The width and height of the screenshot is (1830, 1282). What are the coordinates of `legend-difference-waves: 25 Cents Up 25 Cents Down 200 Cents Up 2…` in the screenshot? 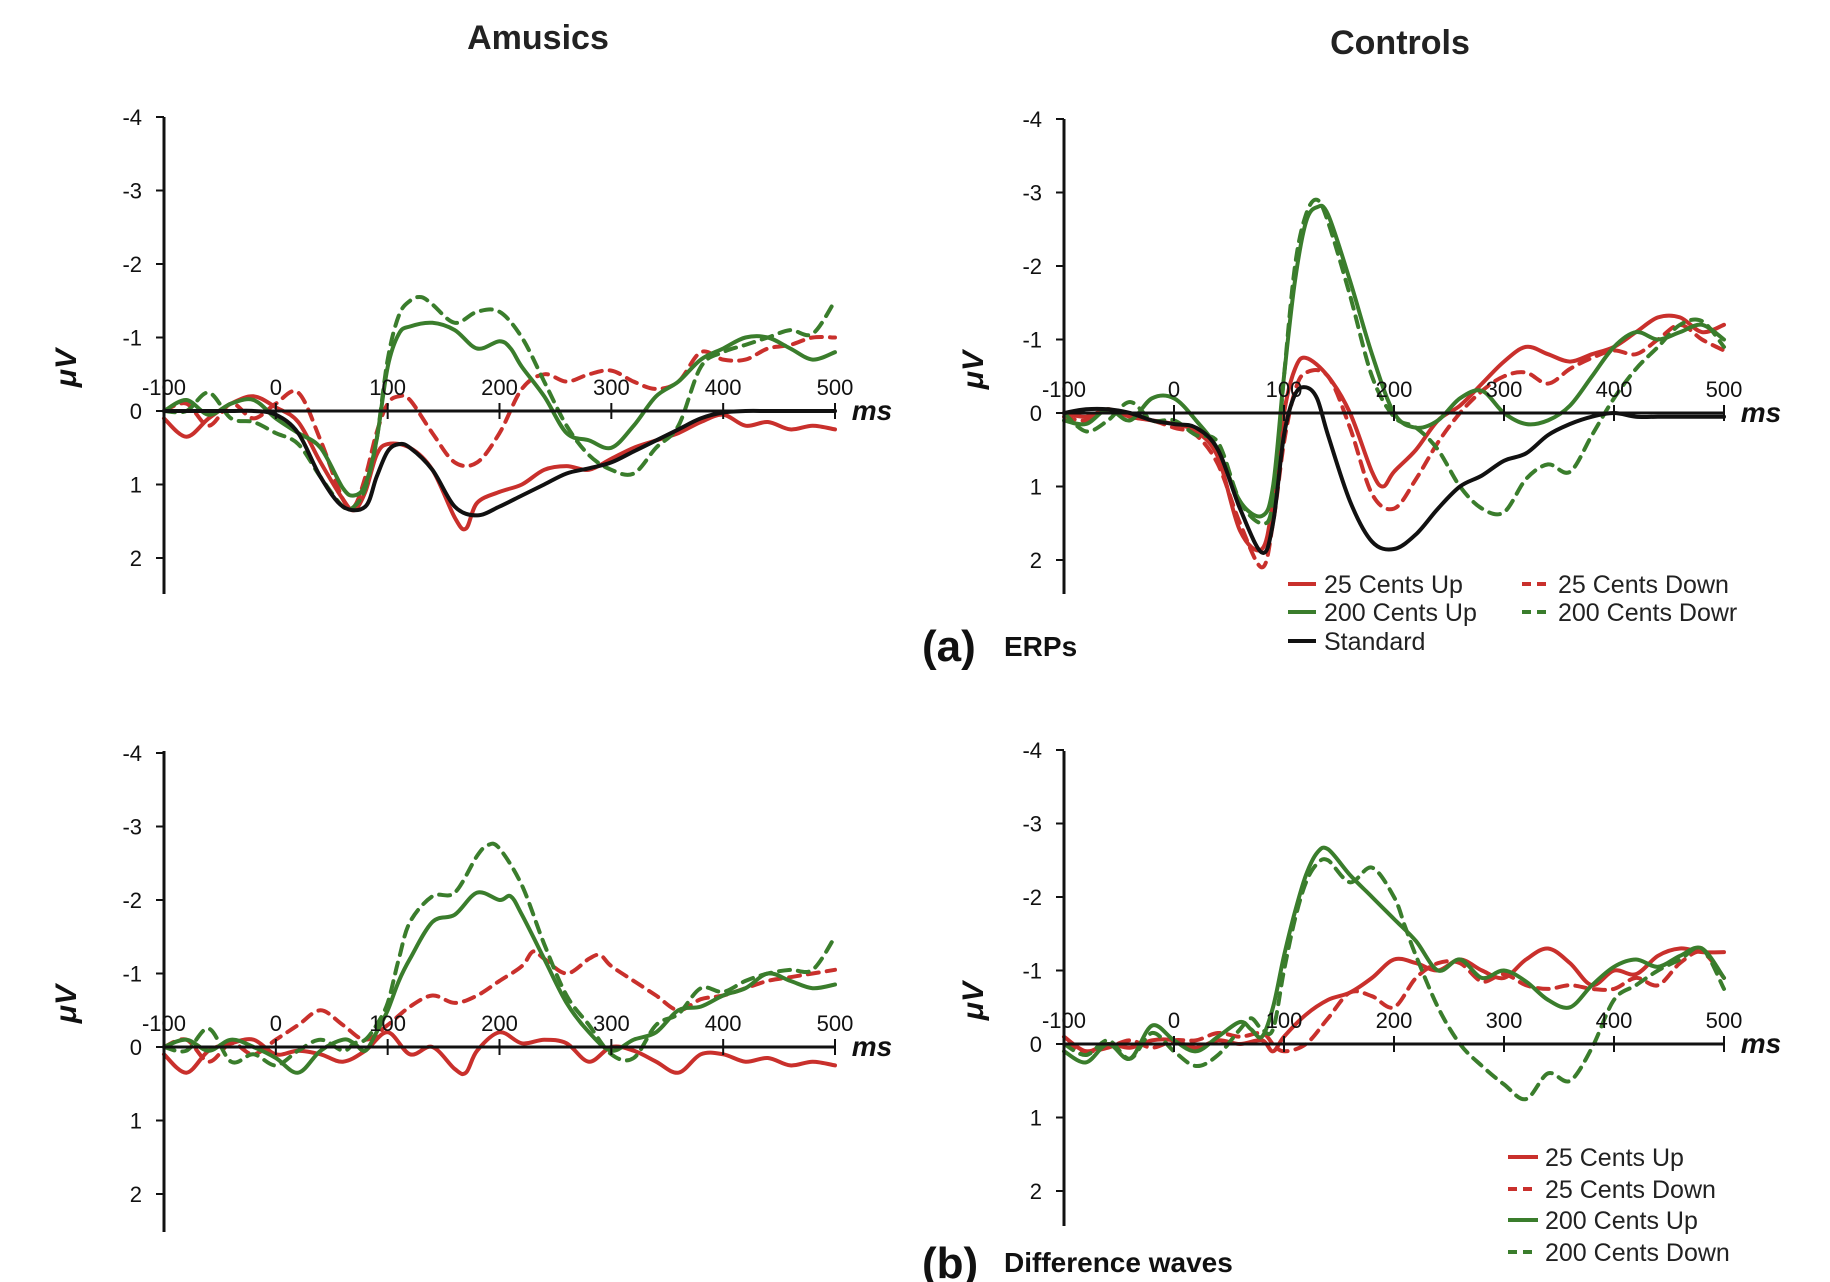 It's located at (1619, 1205).